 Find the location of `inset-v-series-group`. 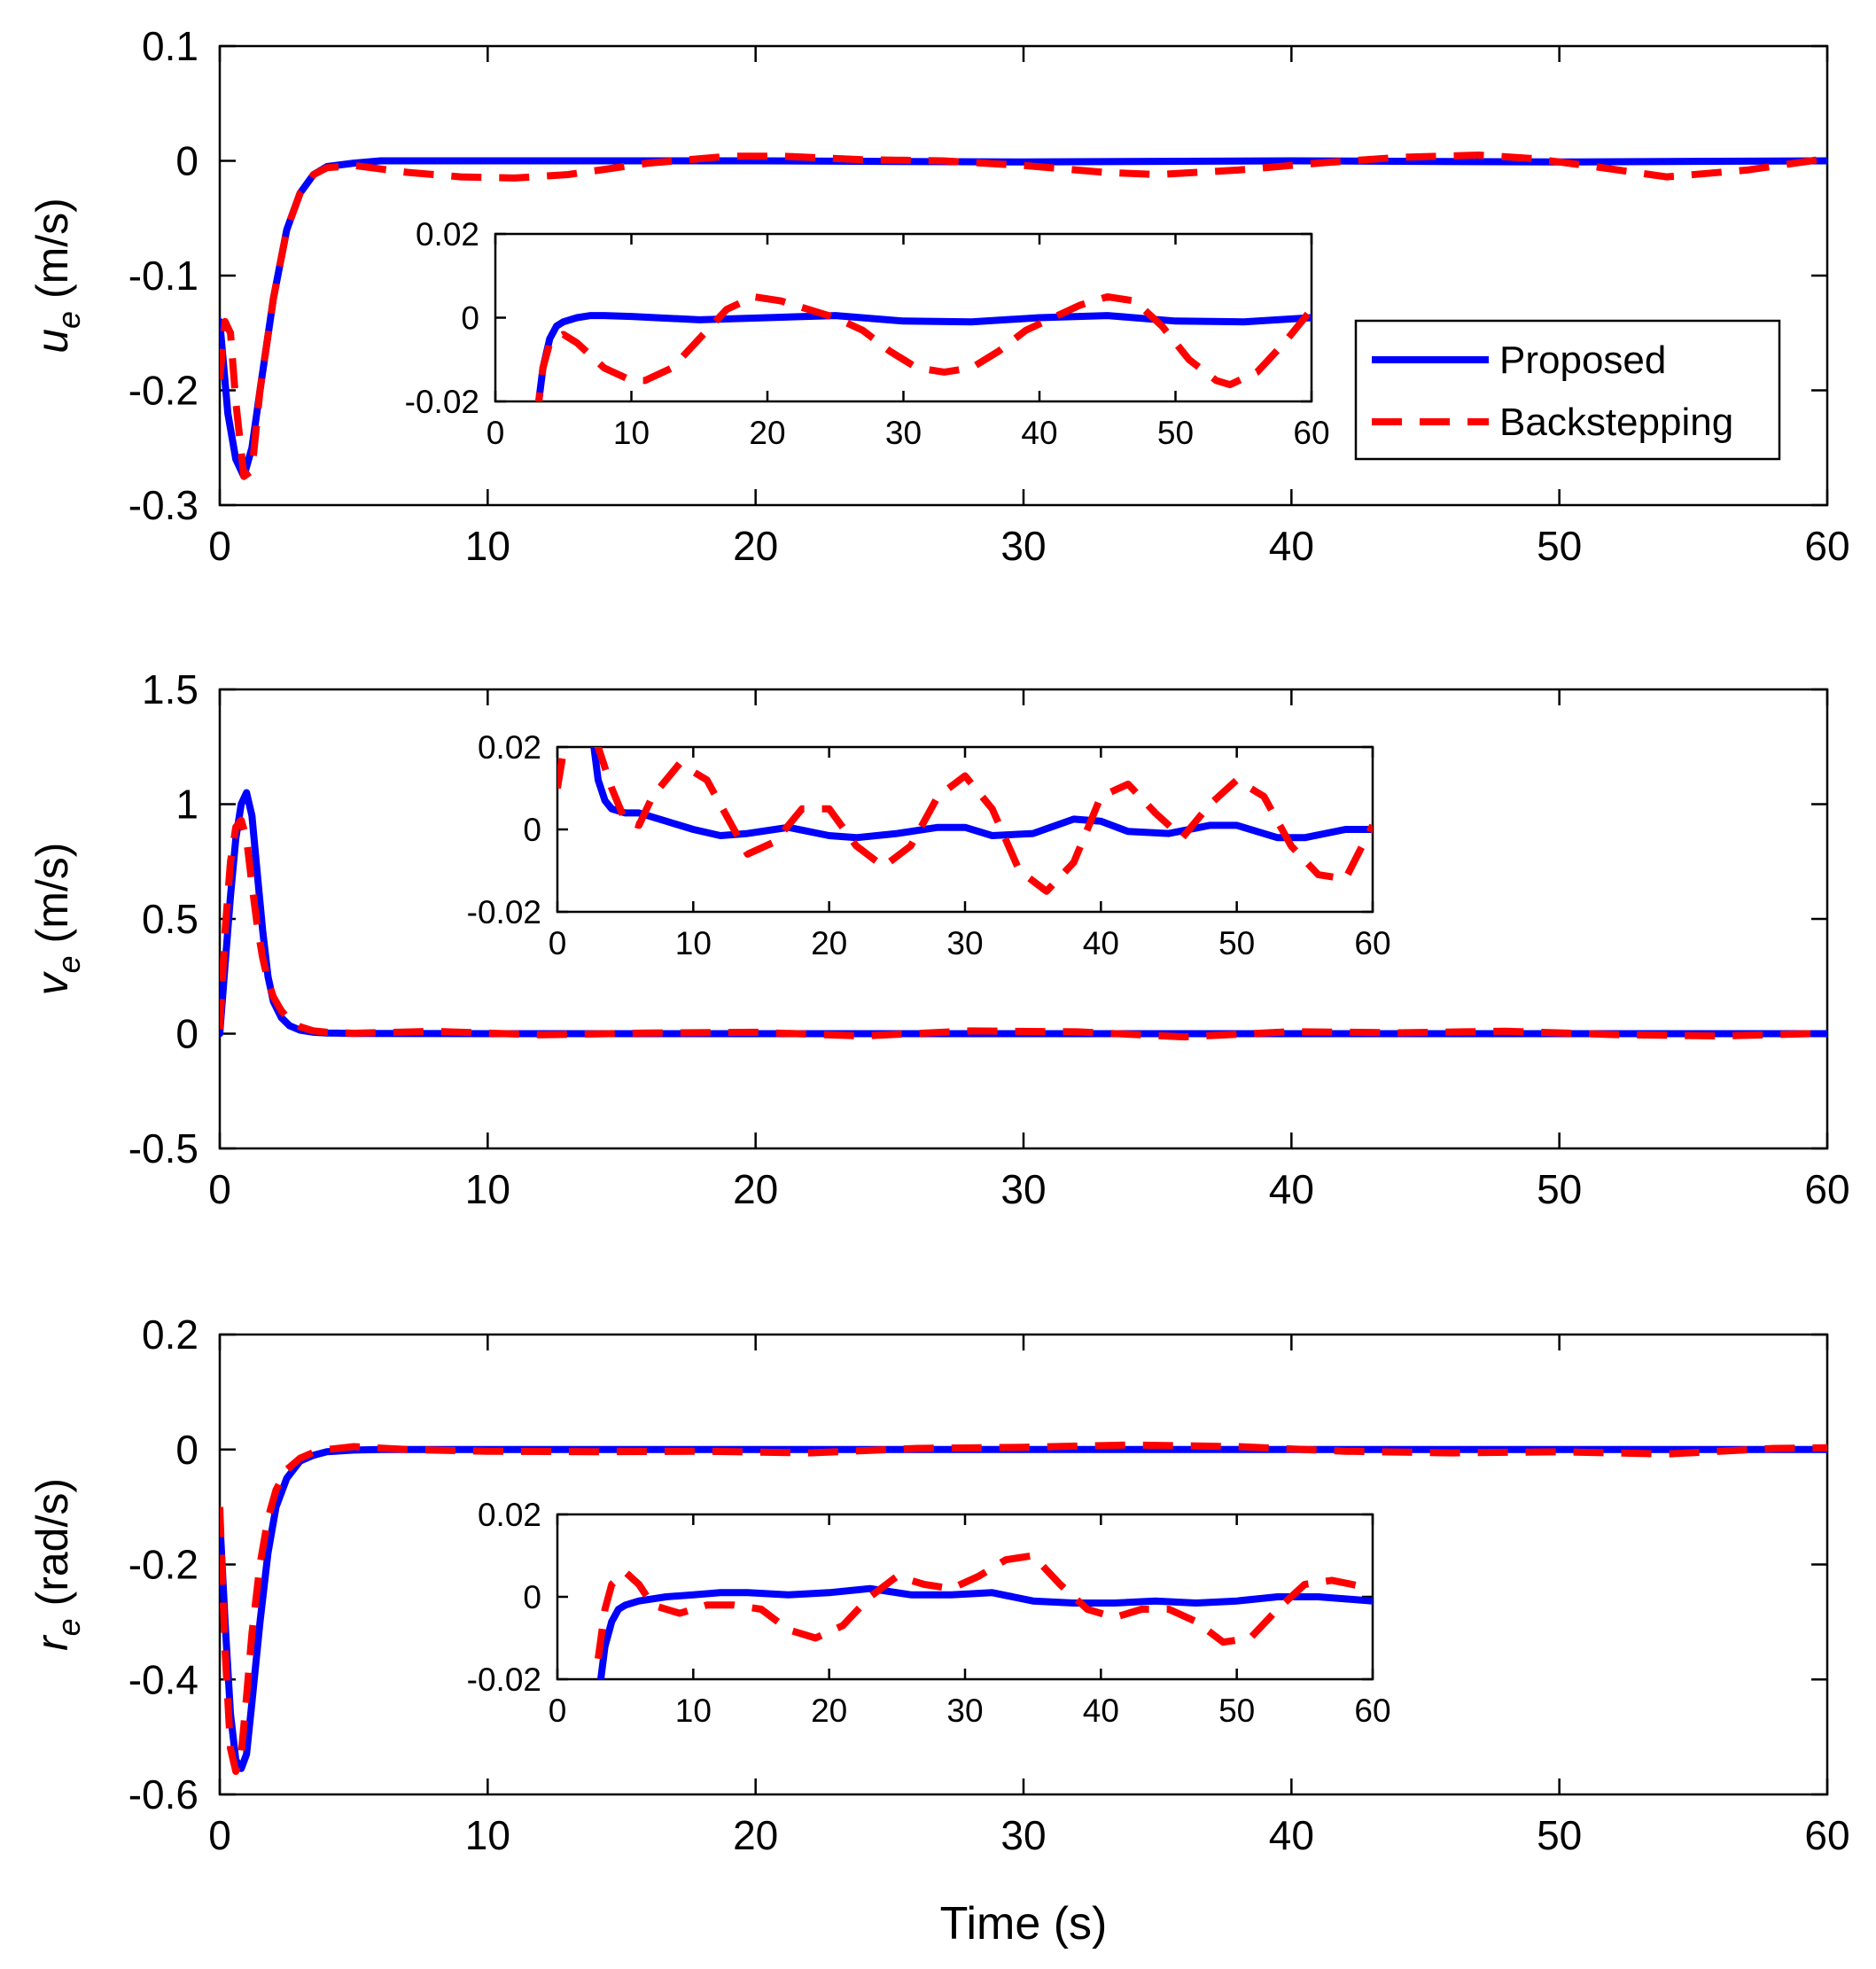

inset-v-series-group is located at coordinates (965, 821).